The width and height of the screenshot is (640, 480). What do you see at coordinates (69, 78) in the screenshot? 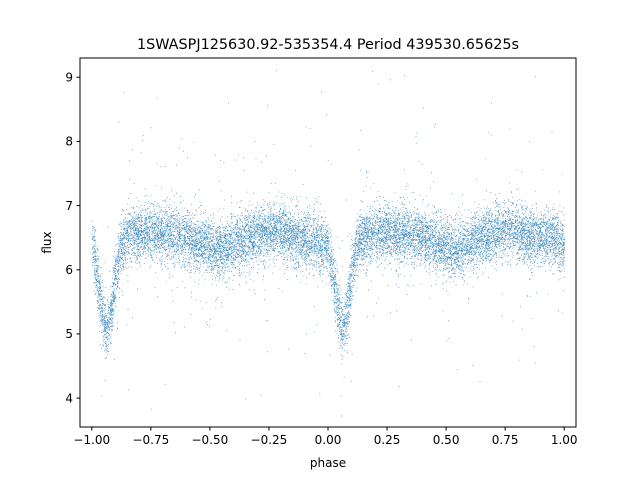
I see `y-tick-label: 9` at bounding box center [69, 78].